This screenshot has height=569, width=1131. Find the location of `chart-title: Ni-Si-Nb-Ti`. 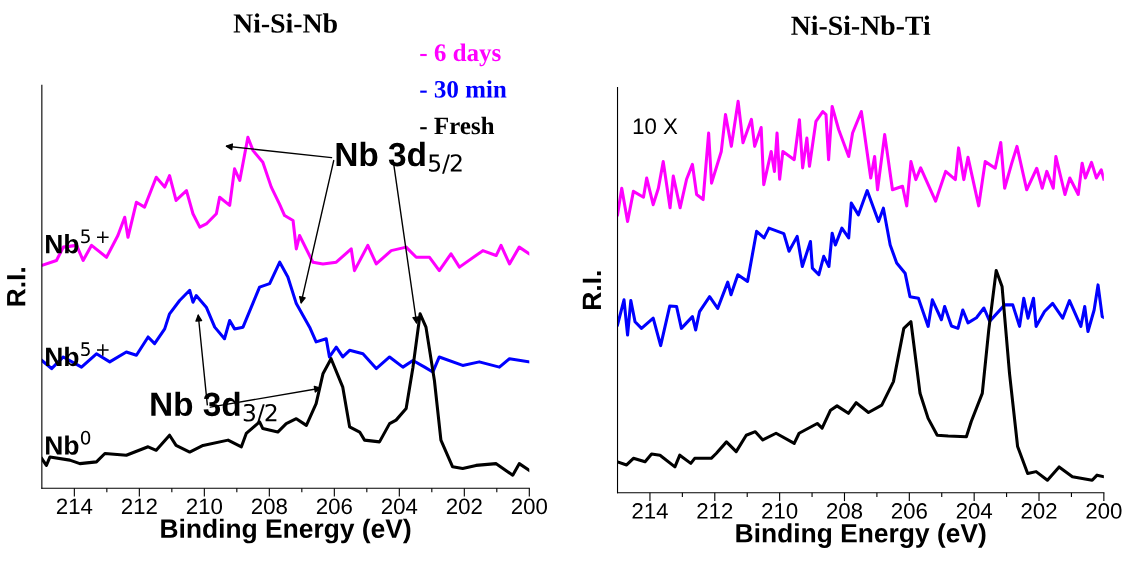

chart-title: Ni-Si-Nb-Ti is located at coordinates (861, 25).